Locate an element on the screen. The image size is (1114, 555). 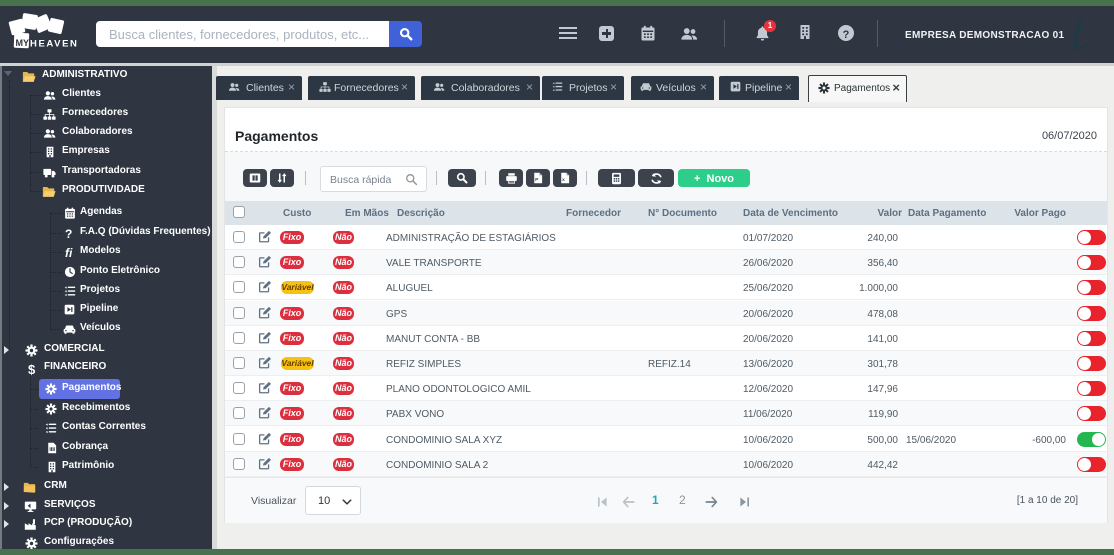
svg-text: P is located at coordinates (537, 180).